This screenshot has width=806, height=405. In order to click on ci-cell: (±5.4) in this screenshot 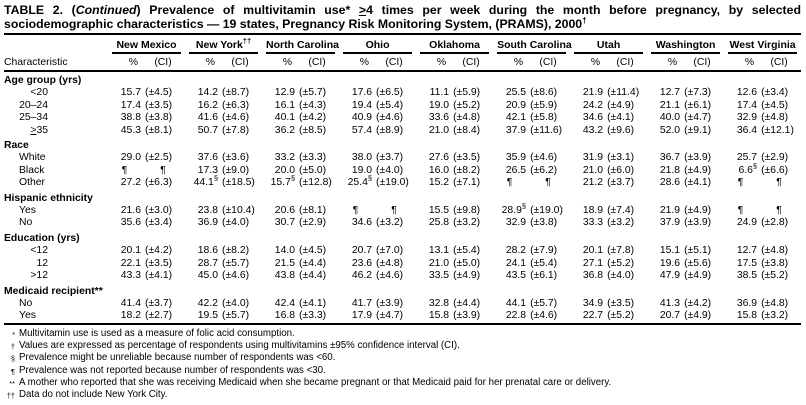, I will do `click(544, 263)`.